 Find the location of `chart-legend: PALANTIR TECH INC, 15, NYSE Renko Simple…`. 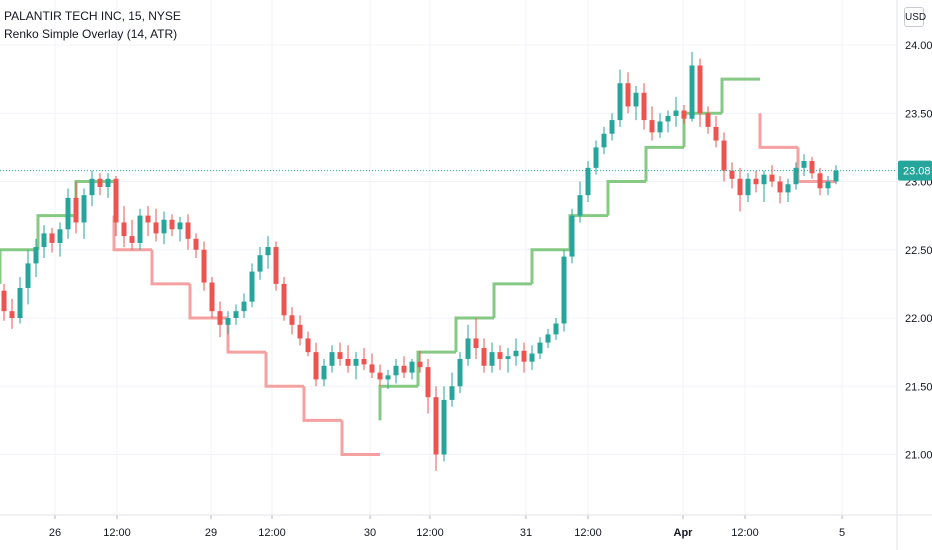

chart-legend: PALANTIR TECH INC, 15, NYSE Renko Simple… is located at coordinates (92, 25).